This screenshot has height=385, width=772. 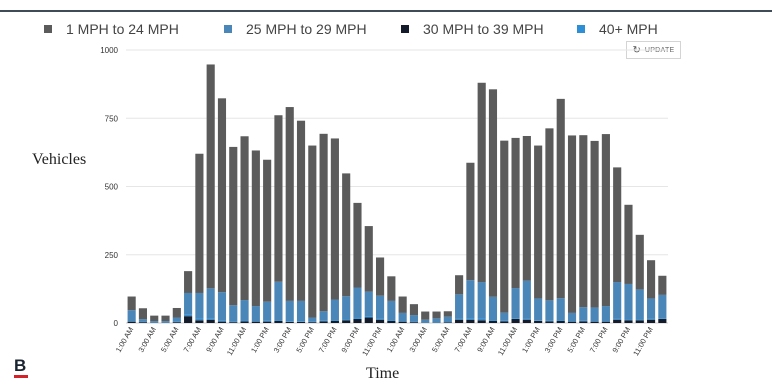 What do you see at coordinates (306, 29) in the screenshot?
I see `legend-label: 25 MPH to 29 MPH` at bounding box center [306, 29].